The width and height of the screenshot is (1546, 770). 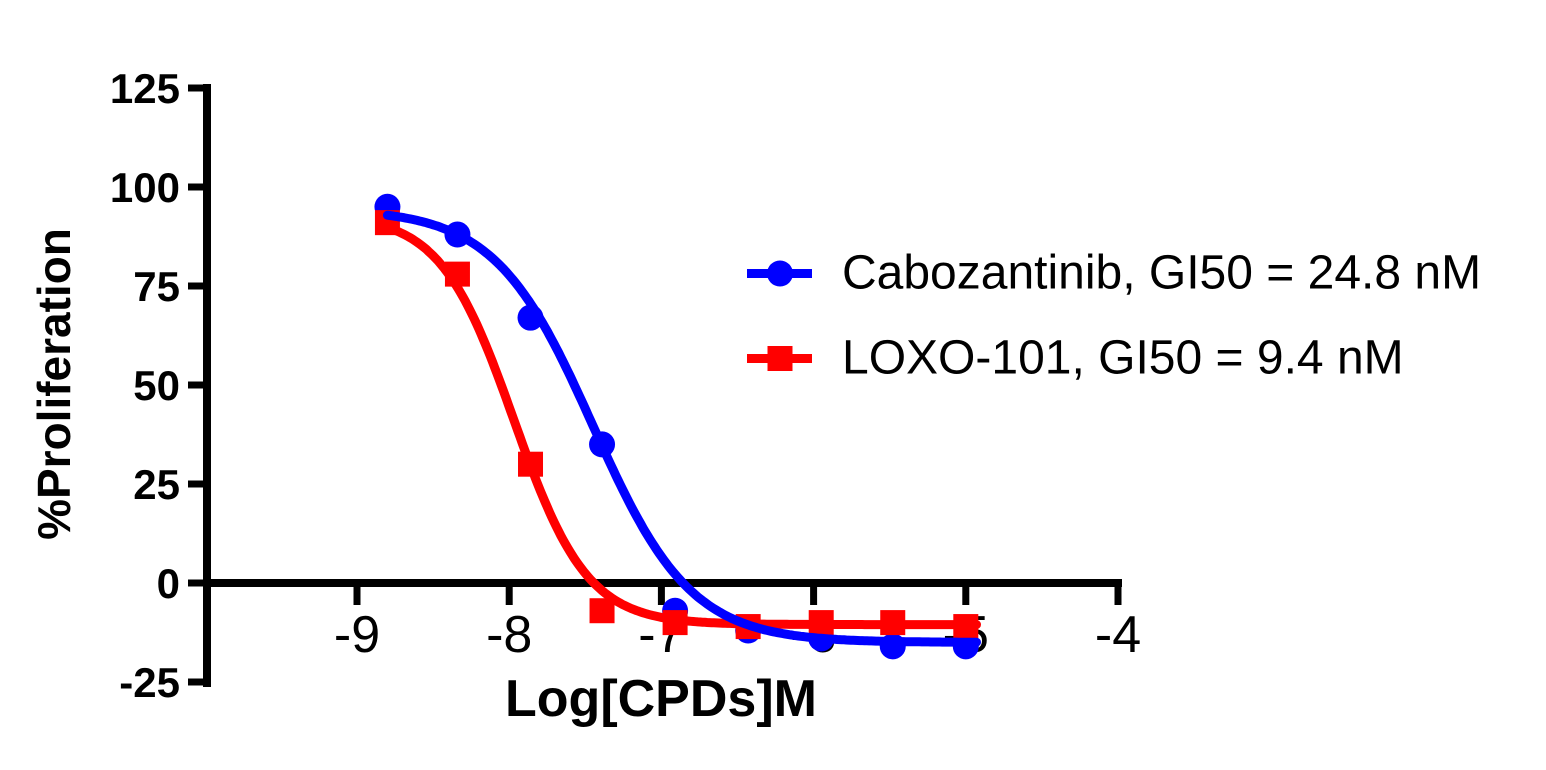 I want to click on x-tick-label: -8, so click(x=509, y=635).